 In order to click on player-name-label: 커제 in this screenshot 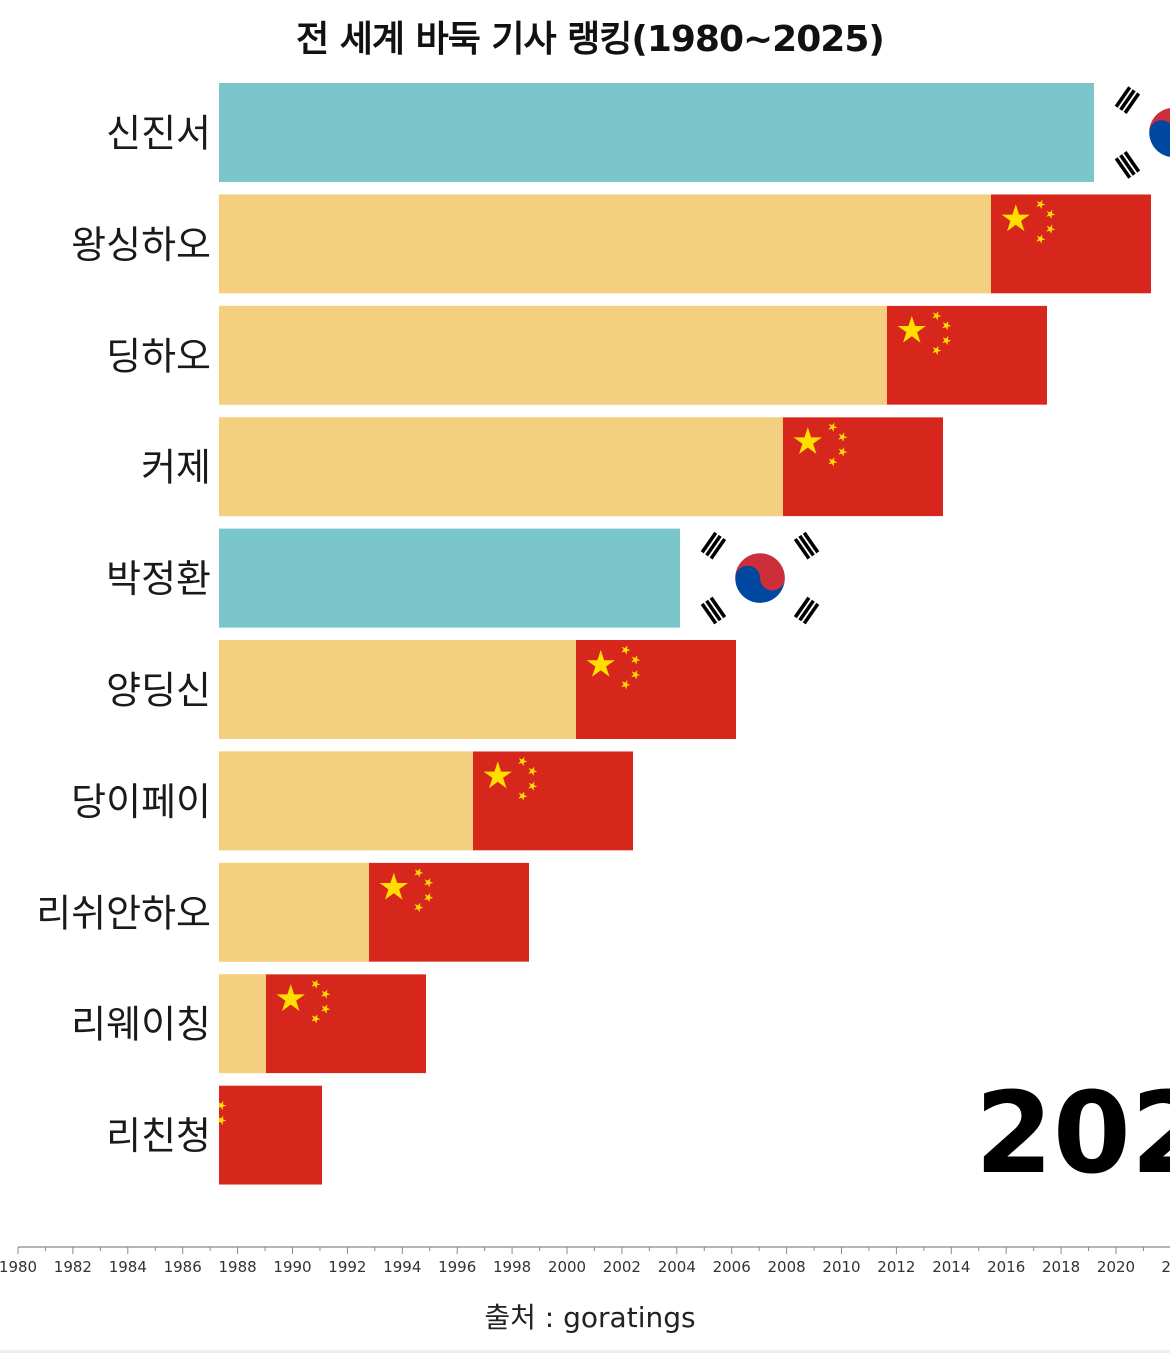, I will do `click(176, 468)`.